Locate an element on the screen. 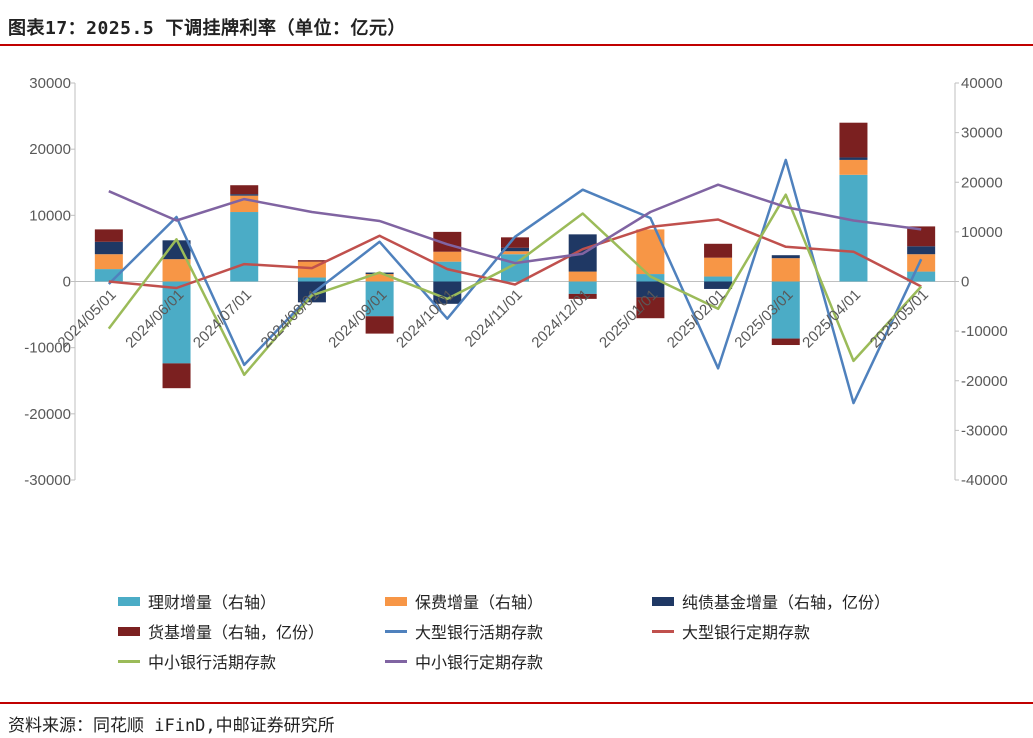 Image resolution: width=1033 pixels, height=738 pixels. legend-item: 货基增量（右轴，亿份） is located at coordinates (221, 631).